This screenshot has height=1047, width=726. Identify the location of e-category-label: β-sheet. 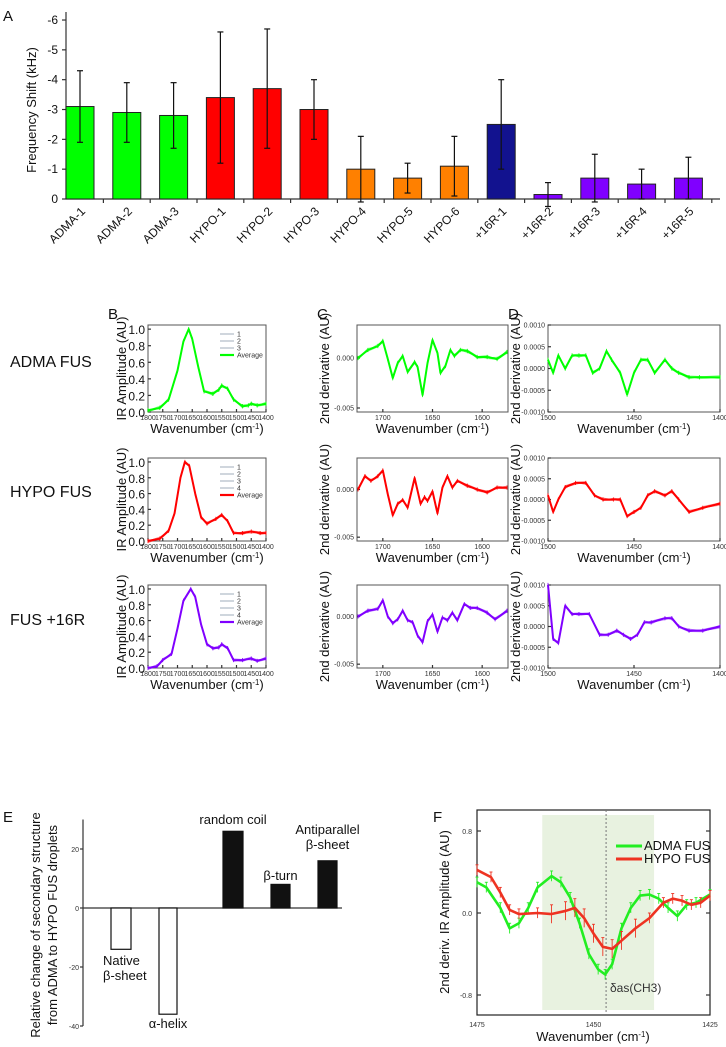
(328, 844).